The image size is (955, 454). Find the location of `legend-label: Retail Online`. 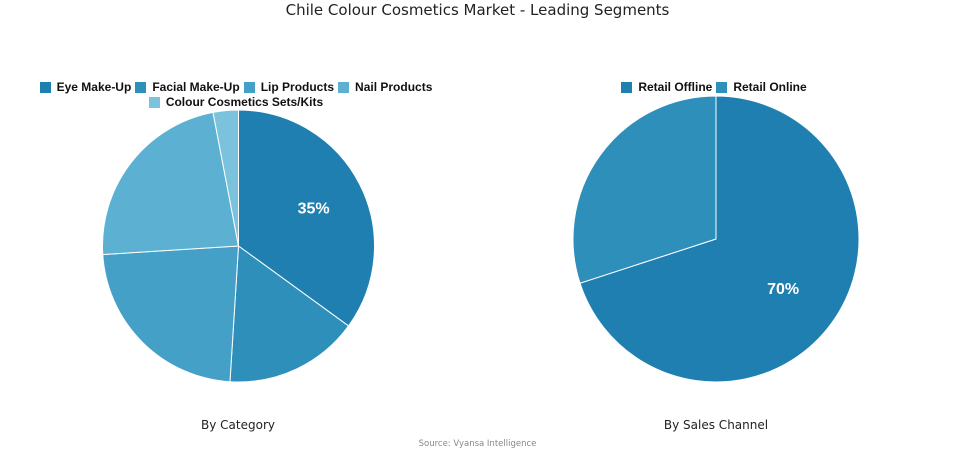

legend-label: Retail Online is located at coordinates (770, 87).